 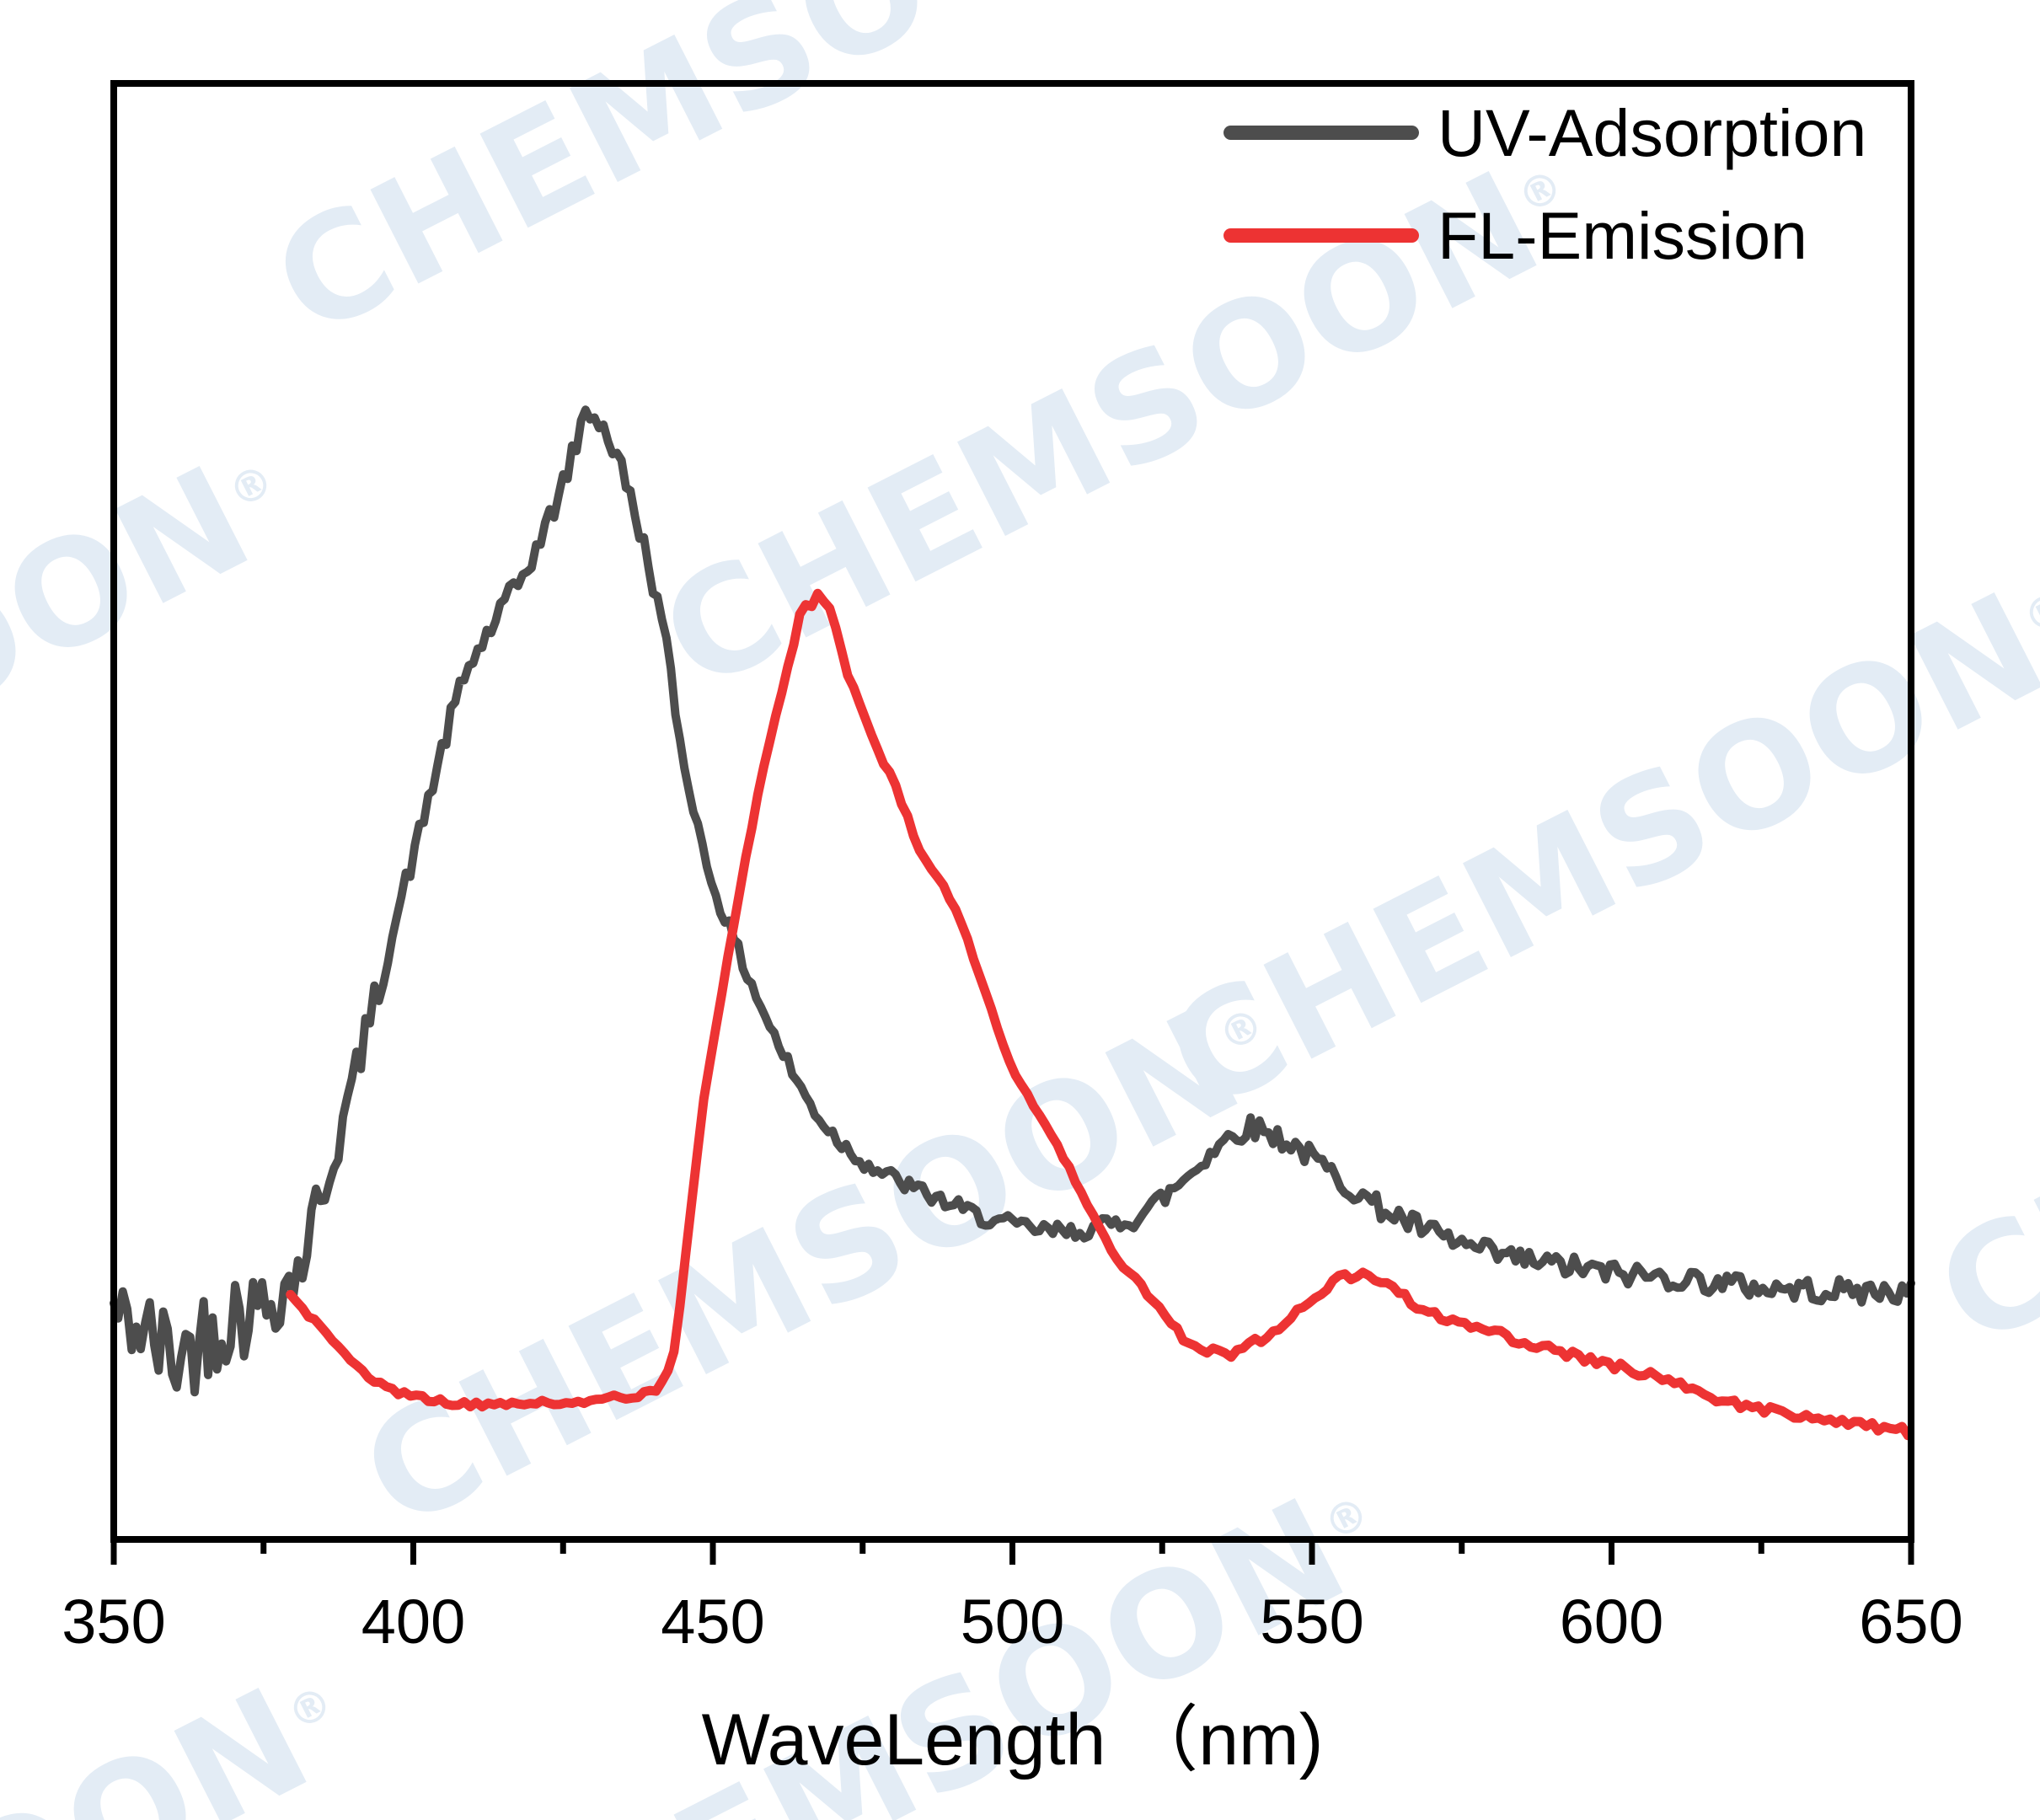 I want to click on fl-emission-legend-label: FL-Emission, so click(x=1622, y=235).